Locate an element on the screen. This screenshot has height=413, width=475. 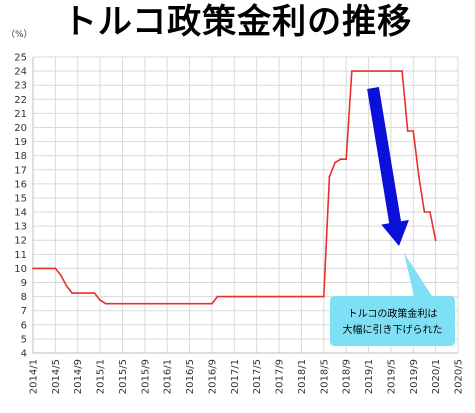
y-tick-label: 16 is located at coordinates (20, 184).